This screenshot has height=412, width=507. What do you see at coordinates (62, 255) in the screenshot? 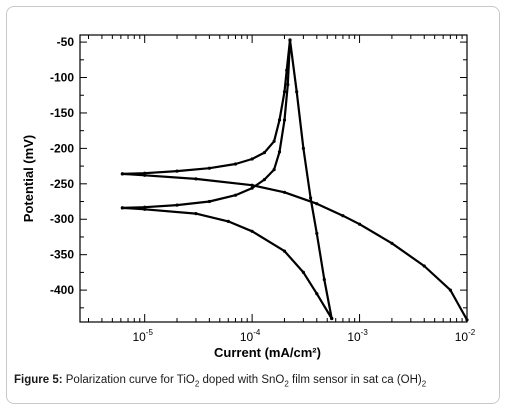
I see `y-tick-label: -350` at bounding box center [62, 255].